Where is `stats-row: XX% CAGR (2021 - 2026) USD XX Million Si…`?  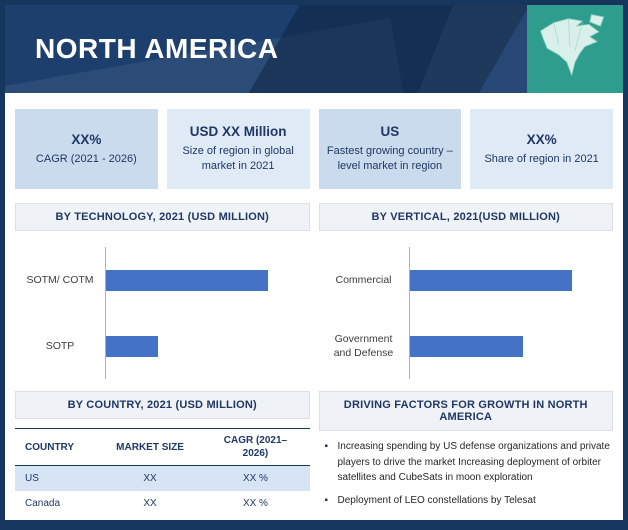 stats-row: XX% CAGR (2021 - 2026) USD XX Million Si… is located at coordinates (314, 149).